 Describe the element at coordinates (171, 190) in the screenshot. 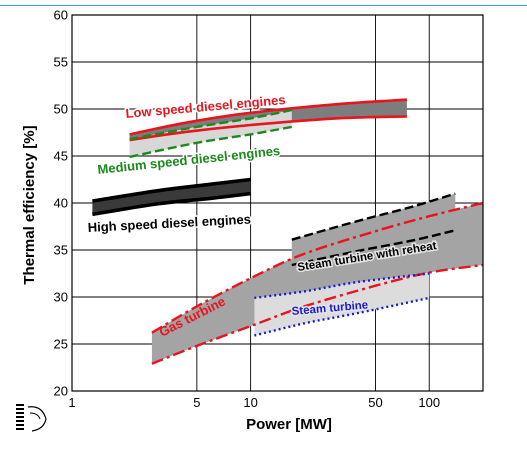

I see `high-speed-diesel-engines-upper-edge` at that location.